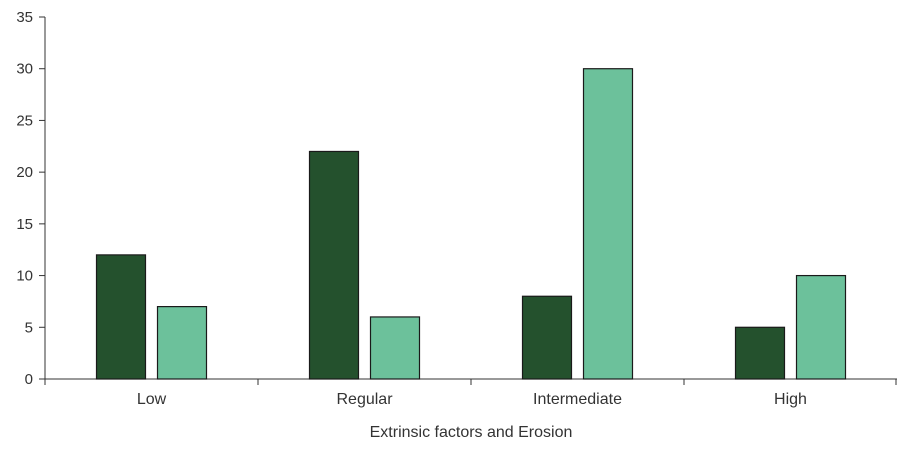 The width and height of the screenshot is (897, 449). Describe the element at coordinates (152, 399) in the screenshot. I see `x-tick-label: Low` at that location.